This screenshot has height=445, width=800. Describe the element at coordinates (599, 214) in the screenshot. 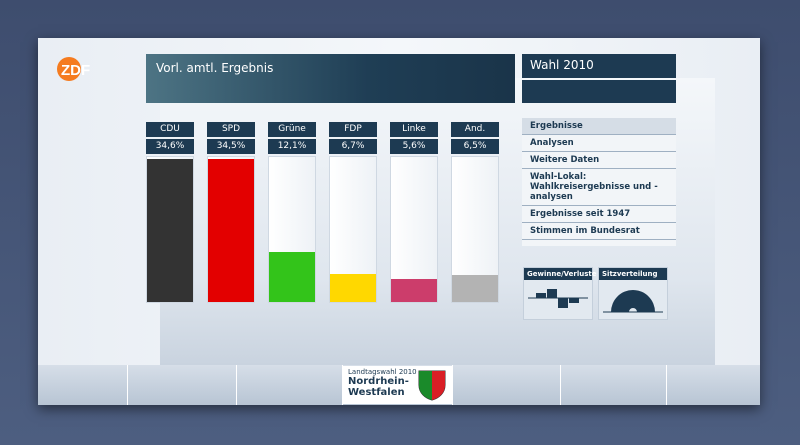

I see `nav-seit-1947: Ergebnisse seit 1947` at that location.